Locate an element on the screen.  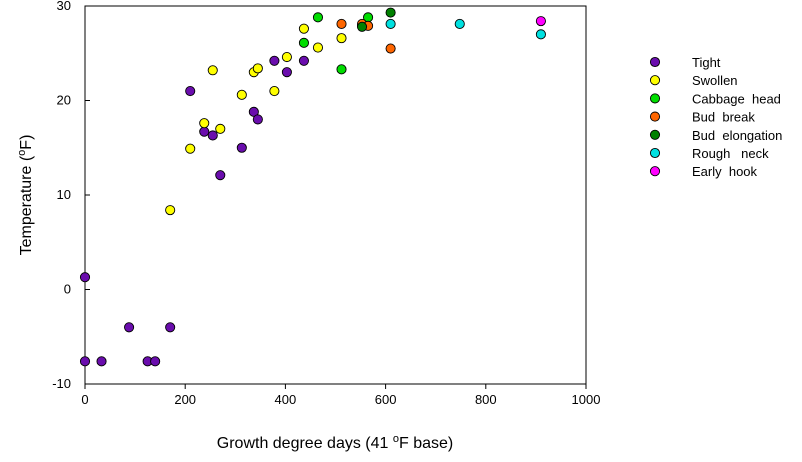
legend-label: Swollen is located at coordinates (715, 80).